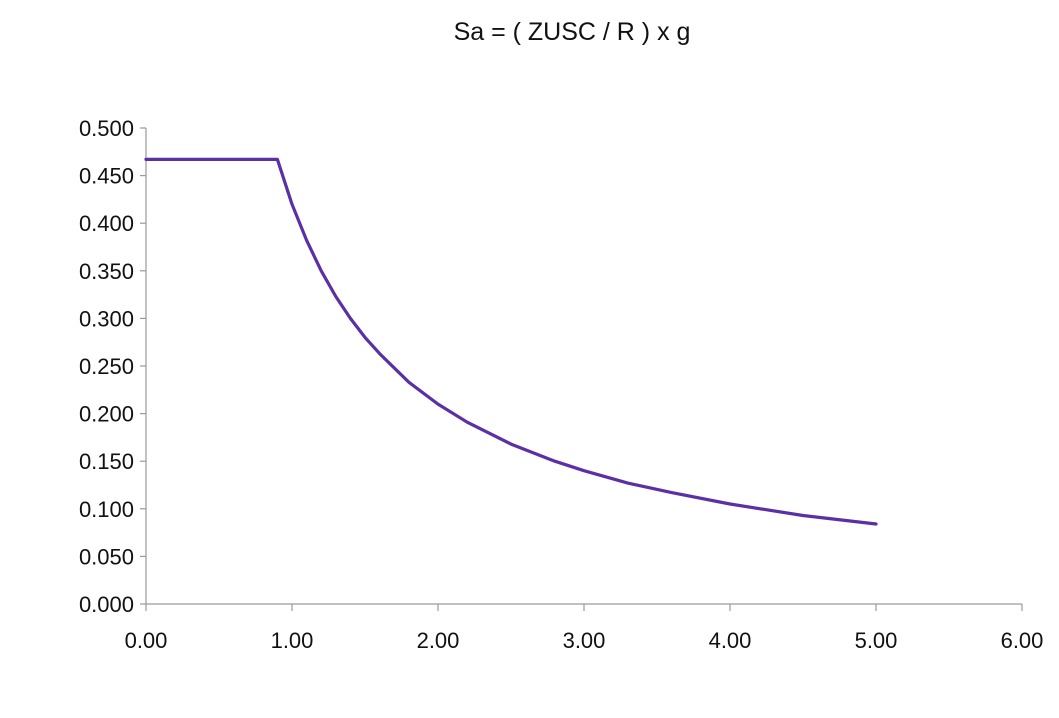 The image size is (1059, 718). What do you see at coordinates (1022, 640) in the screenshot?
I see `x-tick-label: 6.00` at bounding box center [1022, 640].